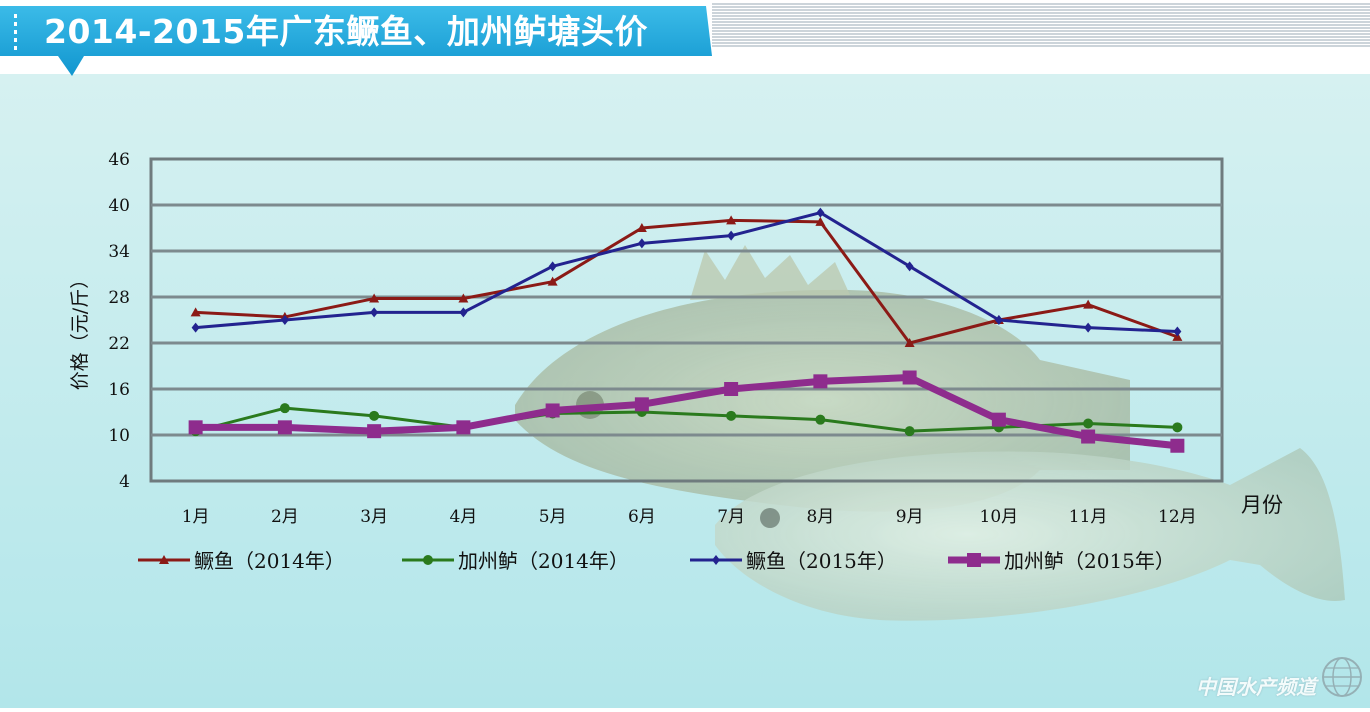  I want to click on y-tick-label: 10, so click(119, 436).